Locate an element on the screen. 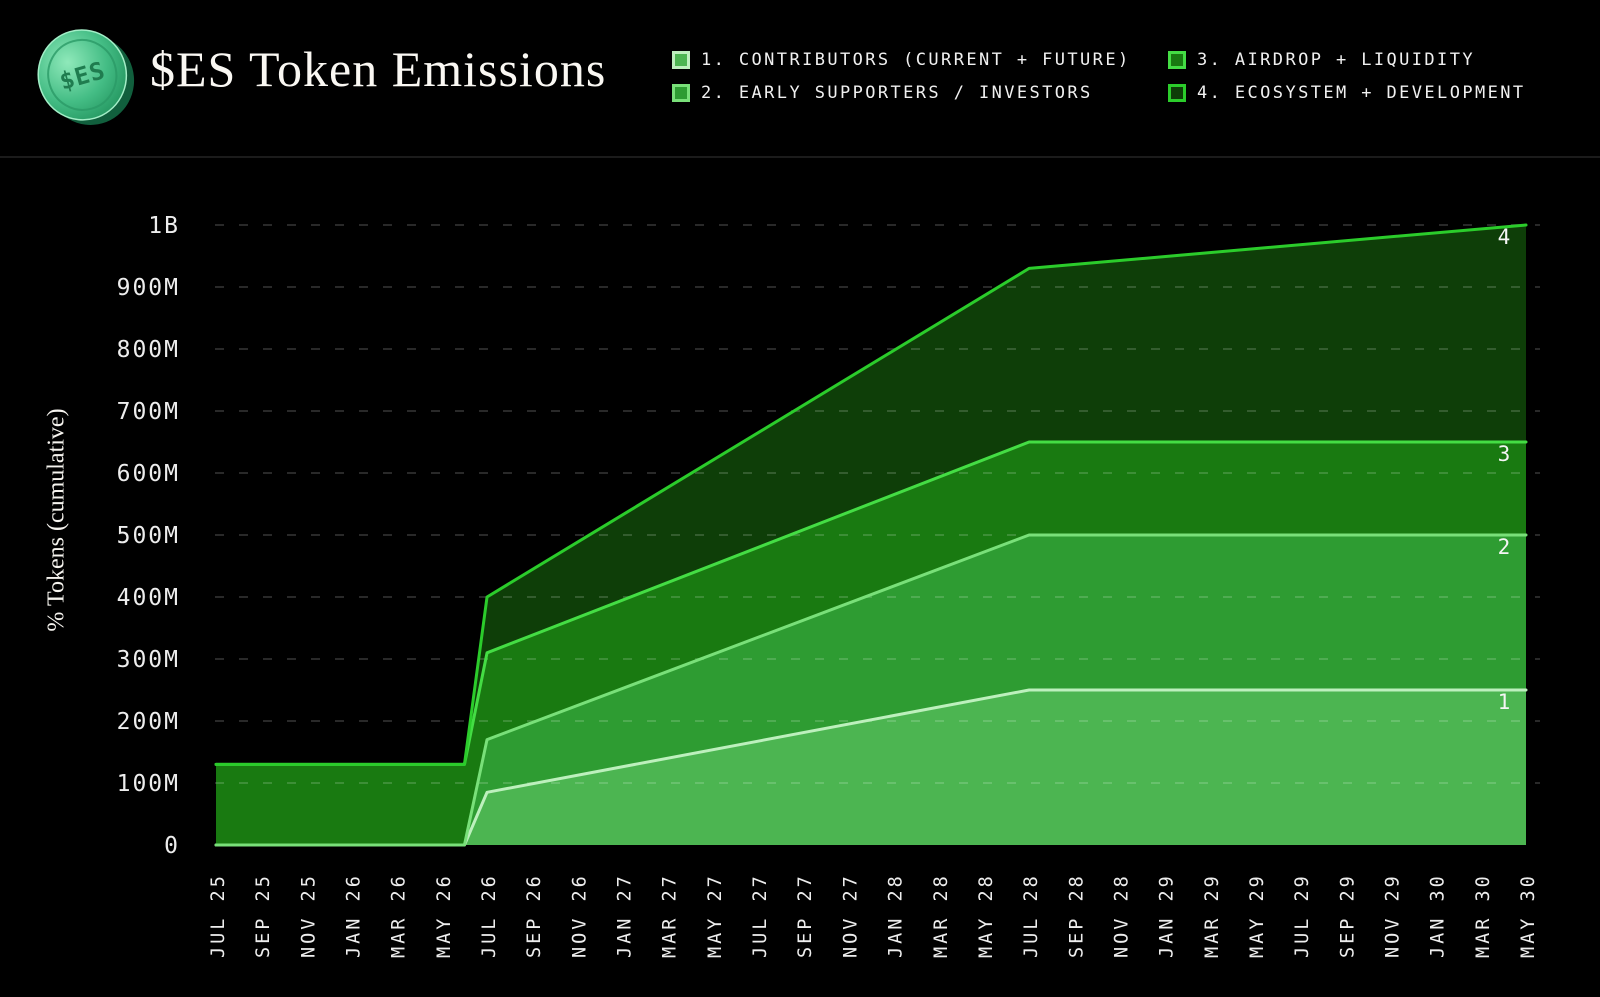 This screenshot has width=1600, height=997. x-tick-27: JAN 30 is located at coordinates (1438, 915).